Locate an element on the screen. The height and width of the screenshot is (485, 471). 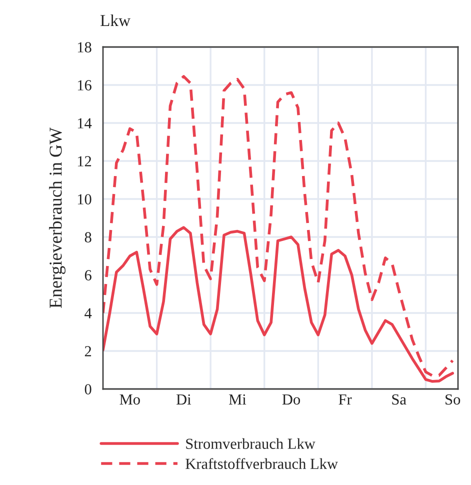
legend-label: Stromverbrauch Lkw is located at coordinates (251, 443).